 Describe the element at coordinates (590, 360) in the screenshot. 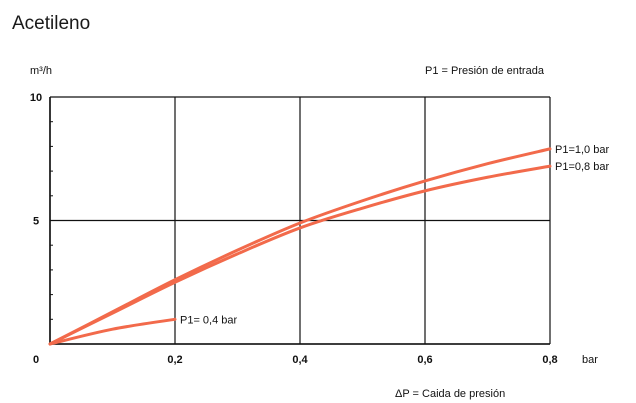

I see `x-unit-label: bar` at that location.